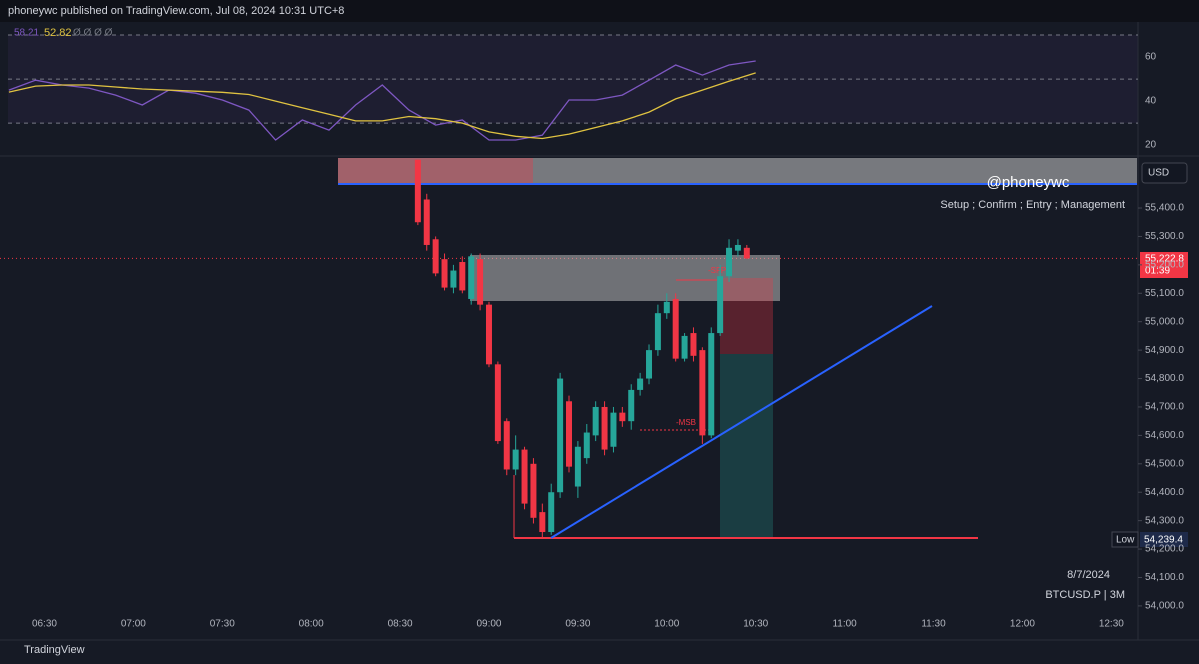 This screenshot has height=664, width=1199. I want to click on price-tick-label: 54,100.0, so click(1164, 577).